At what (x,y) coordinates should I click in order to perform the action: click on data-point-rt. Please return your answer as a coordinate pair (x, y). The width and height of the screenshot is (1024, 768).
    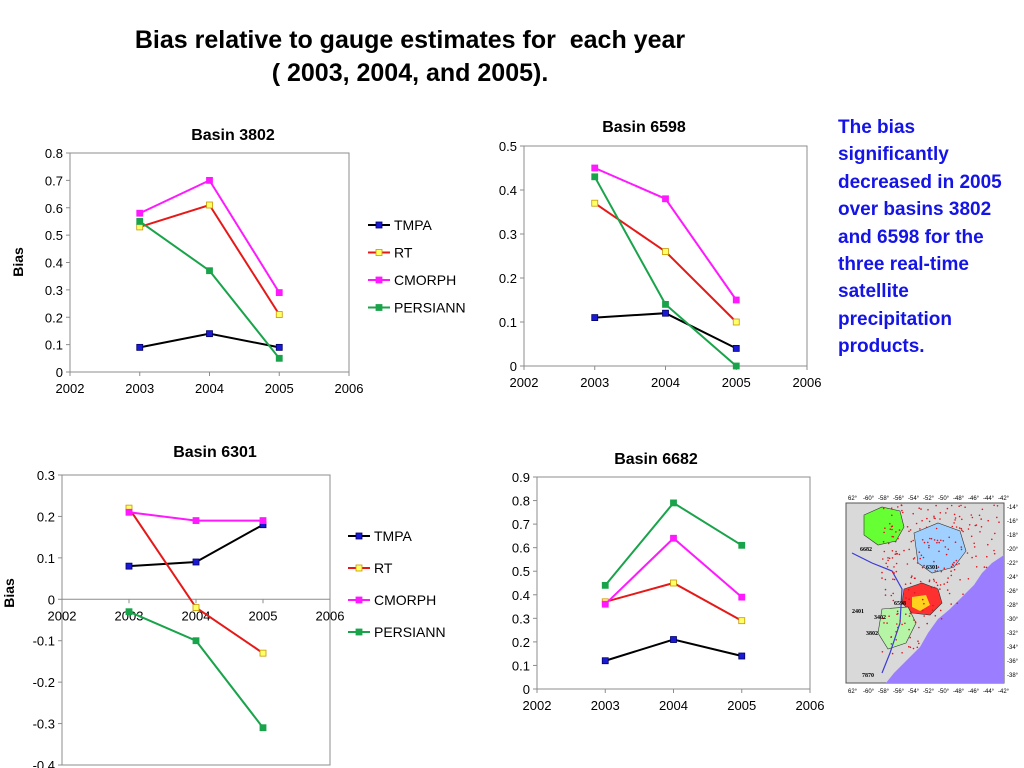
    Looking at the image, I should click on (595, 203).